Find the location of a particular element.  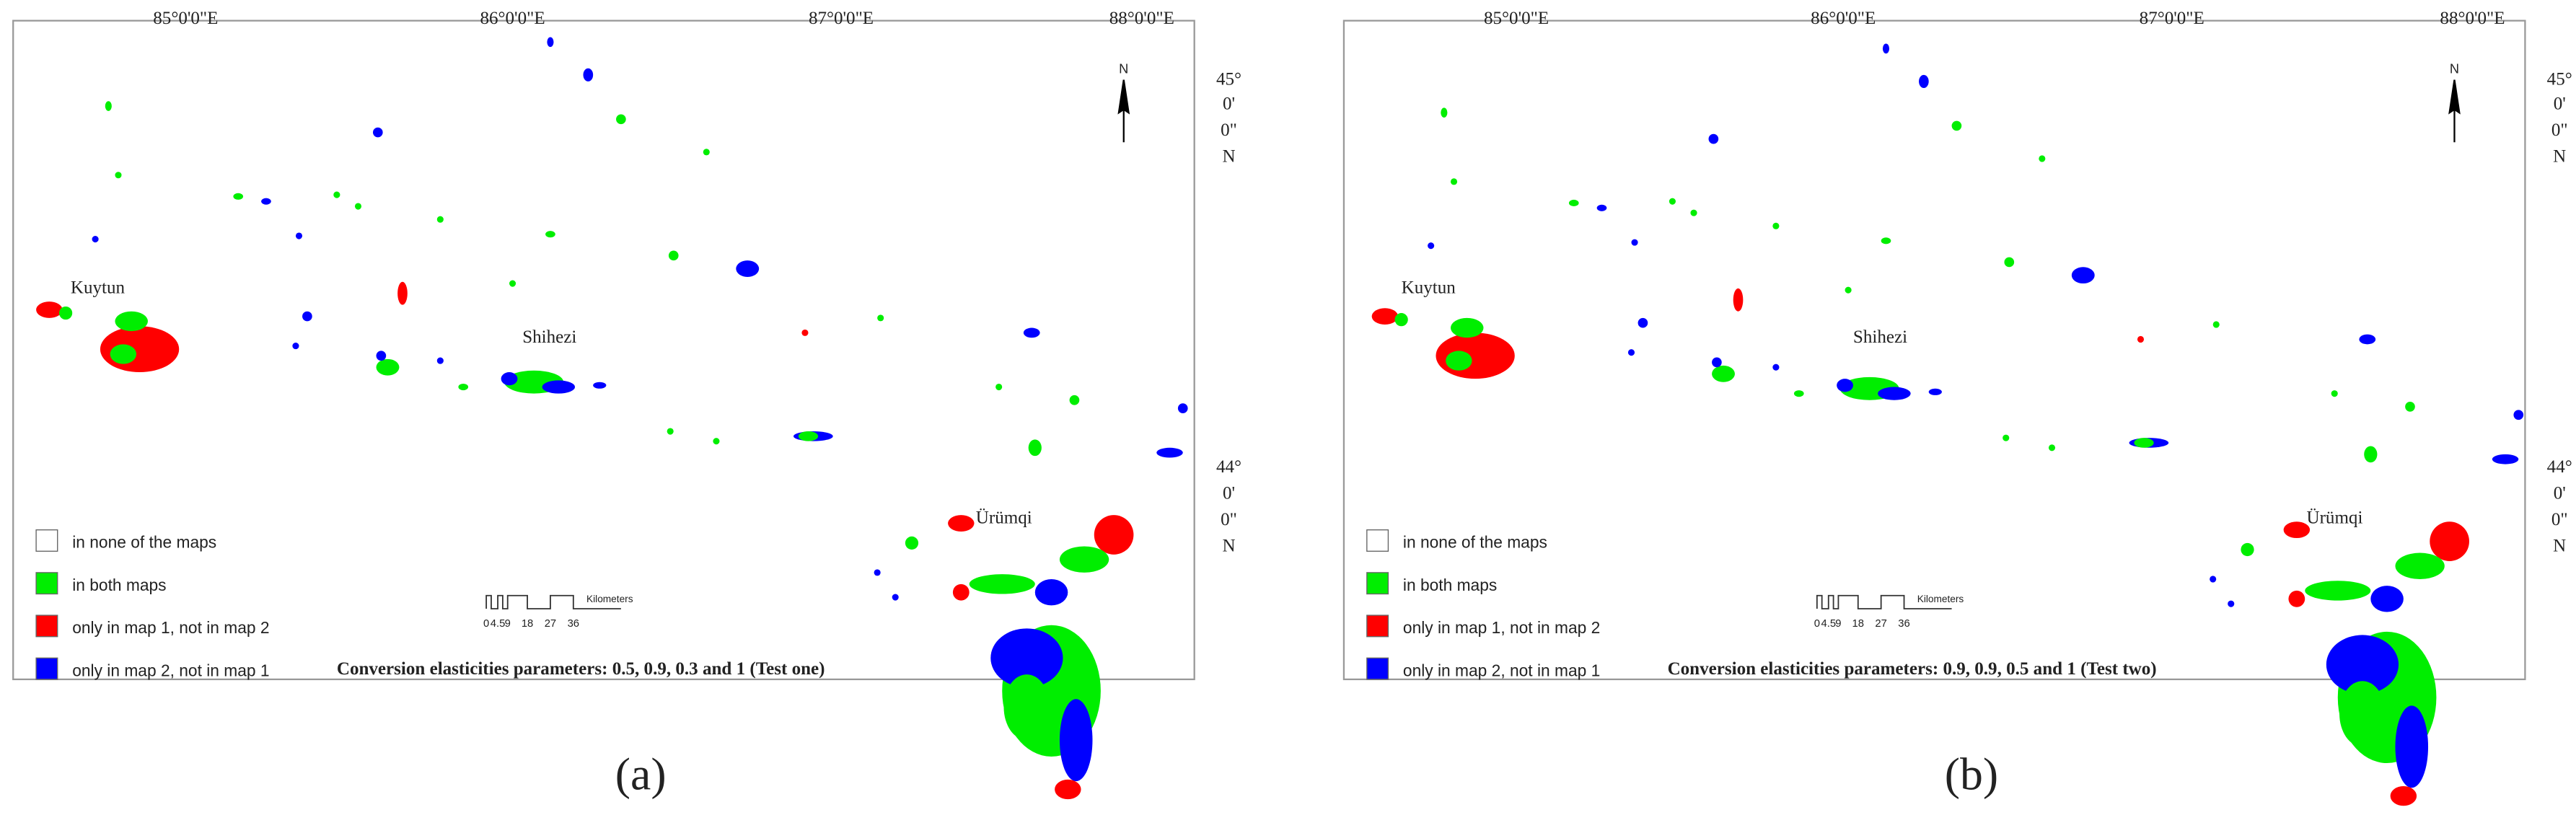

north-arrow is located at coordinates (1123, 111).